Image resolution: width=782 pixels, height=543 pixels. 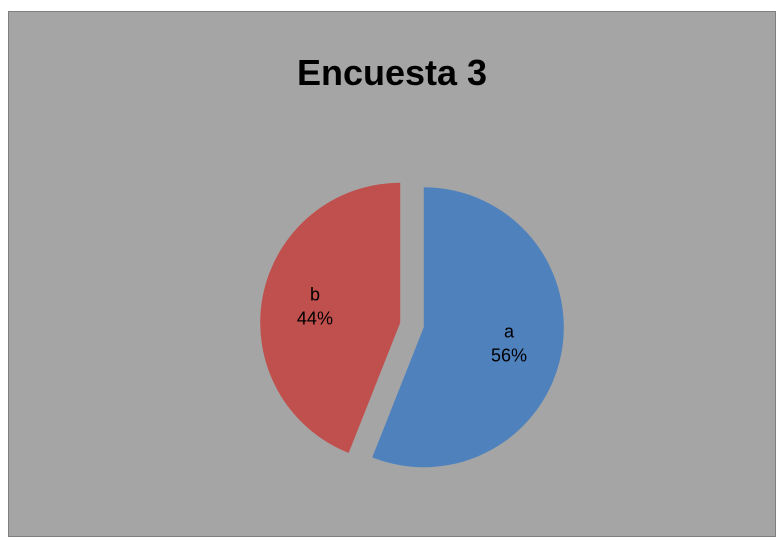 I want to click on chart-title: Encuesta 3, so click(x=392, y=72).